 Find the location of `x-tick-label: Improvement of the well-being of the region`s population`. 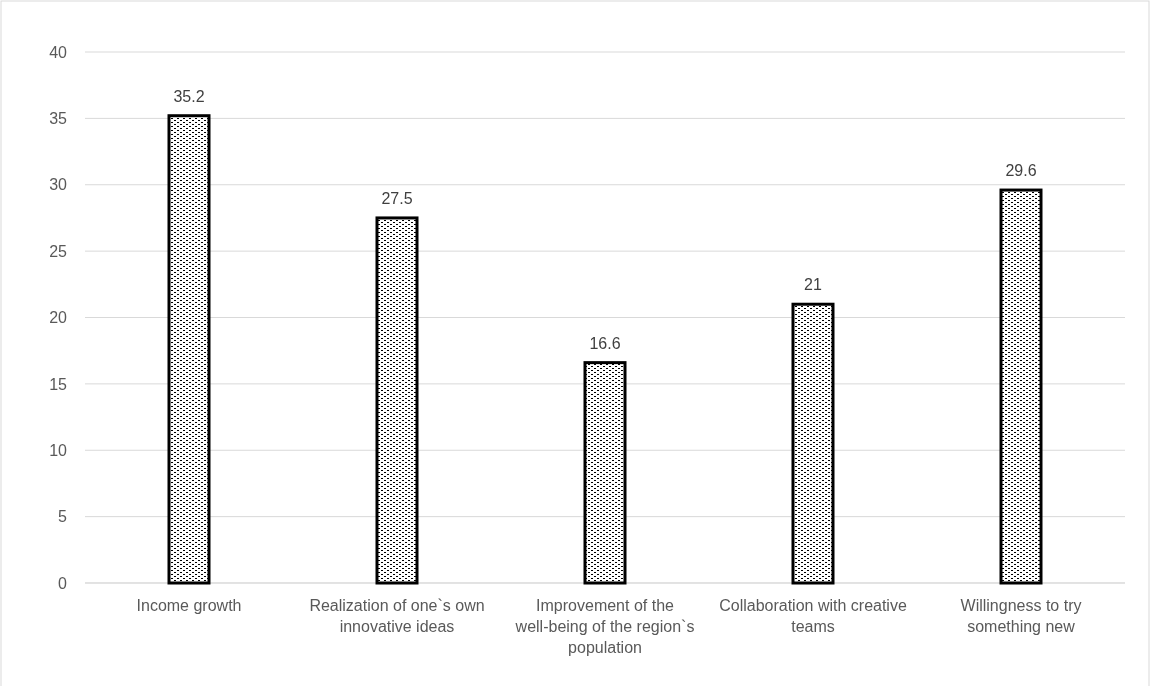

x-tick-label: Improvement of the well-being of the region`s population is located at coordinates (604, 626).